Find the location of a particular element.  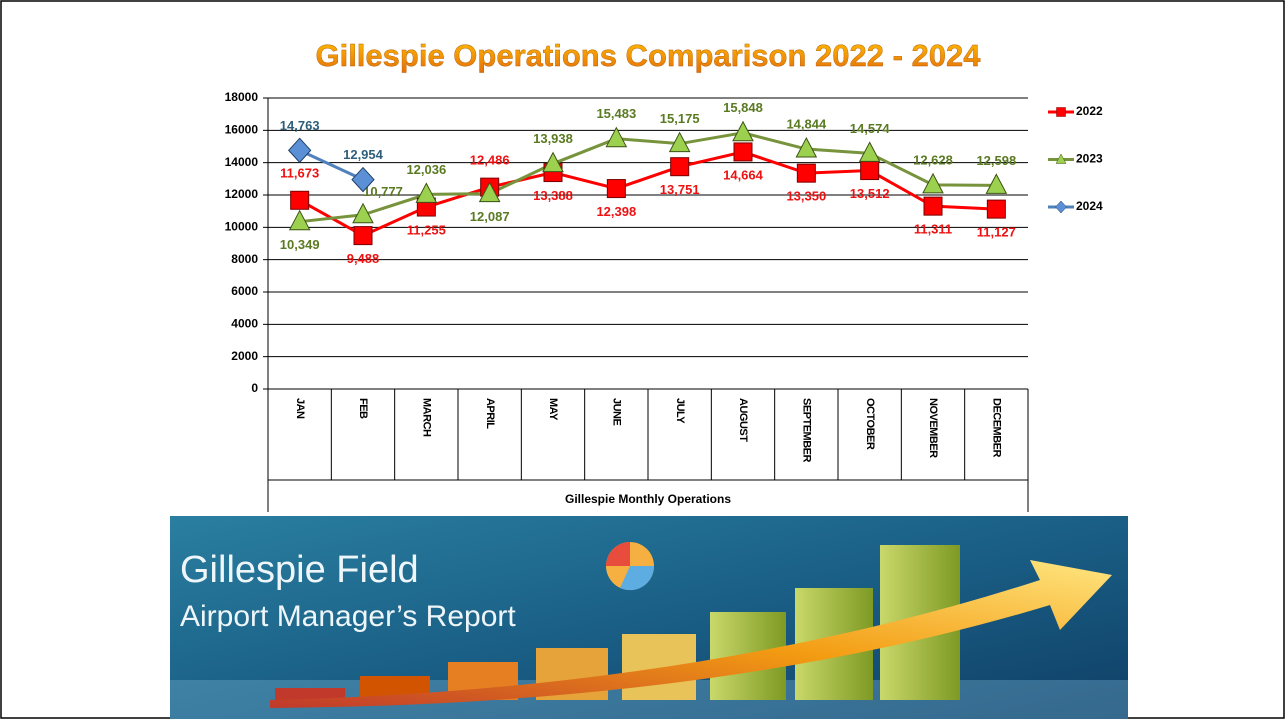

data-label: 13,350 is located at coordinates (806, 196).